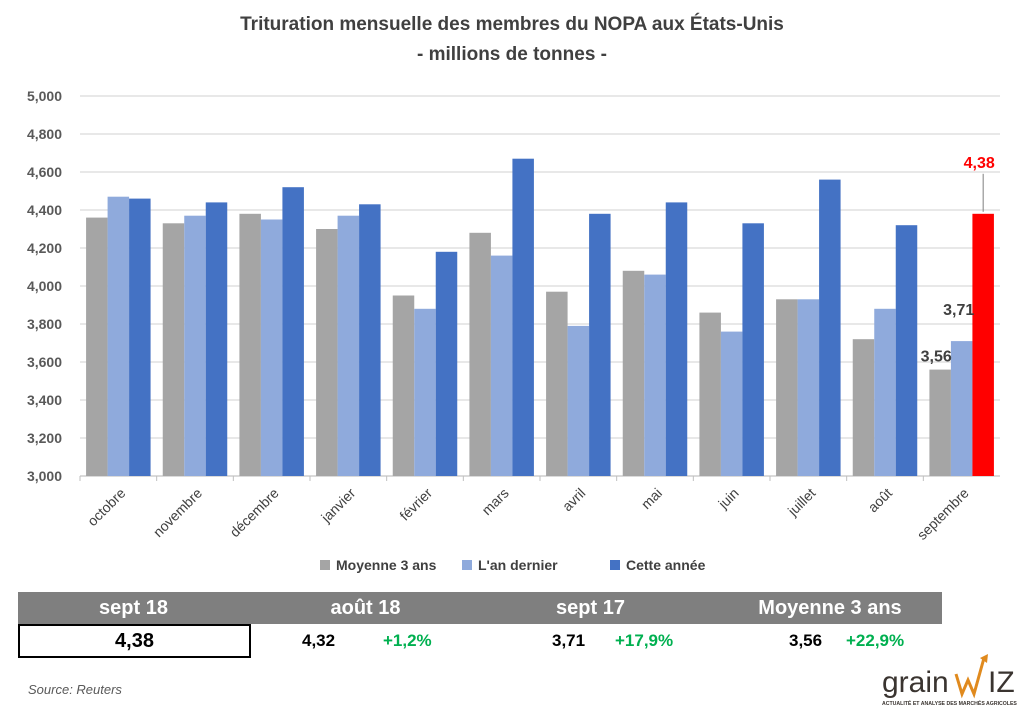 This screenshot has height=724, width=1024. I want to click on chart-subtitle: - millions de tonnes -, so click(511, 54).